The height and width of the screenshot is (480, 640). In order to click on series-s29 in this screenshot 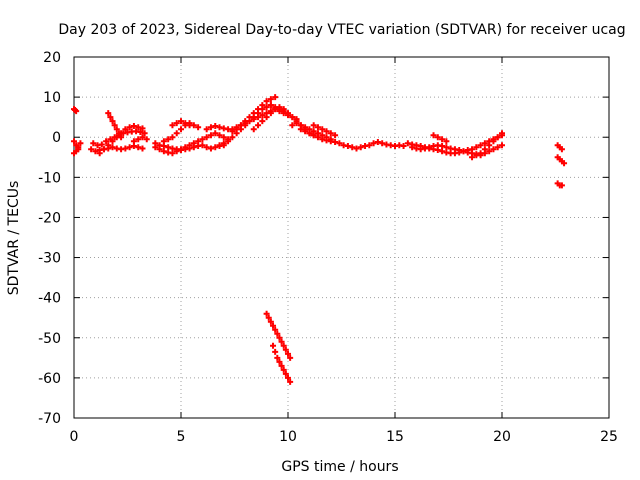, I will do `click(282, 363)`.